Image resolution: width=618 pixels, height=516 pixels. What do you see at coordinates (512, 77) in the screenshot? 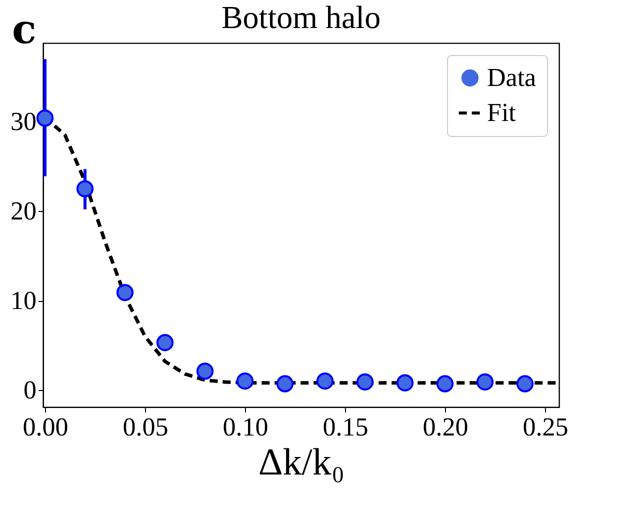
I see `legend-label: Data` at bounding box center [512, 77].